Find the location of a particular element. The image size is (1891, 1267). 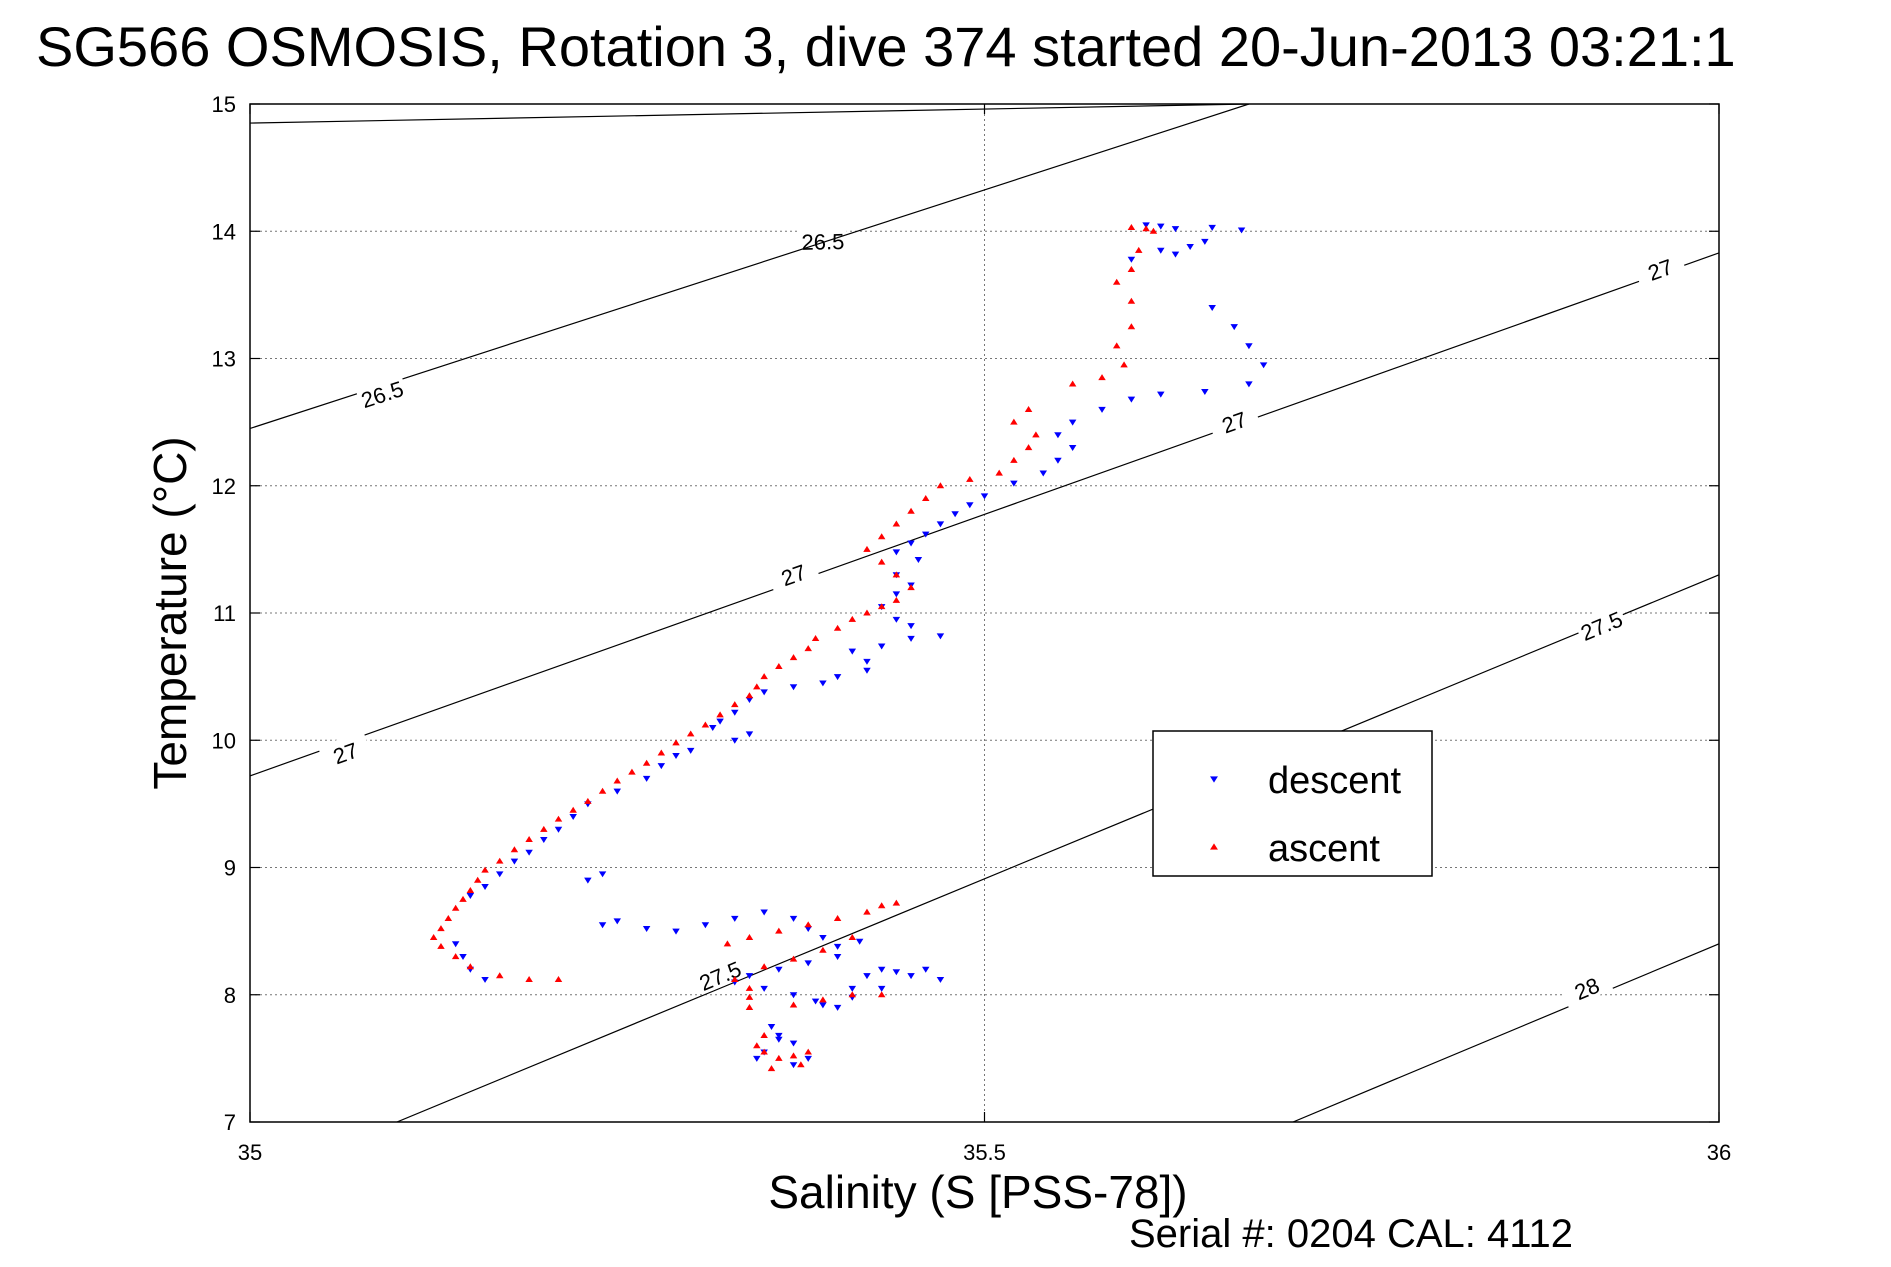

legend: descent ascent is located at coordinates (1292, 803).